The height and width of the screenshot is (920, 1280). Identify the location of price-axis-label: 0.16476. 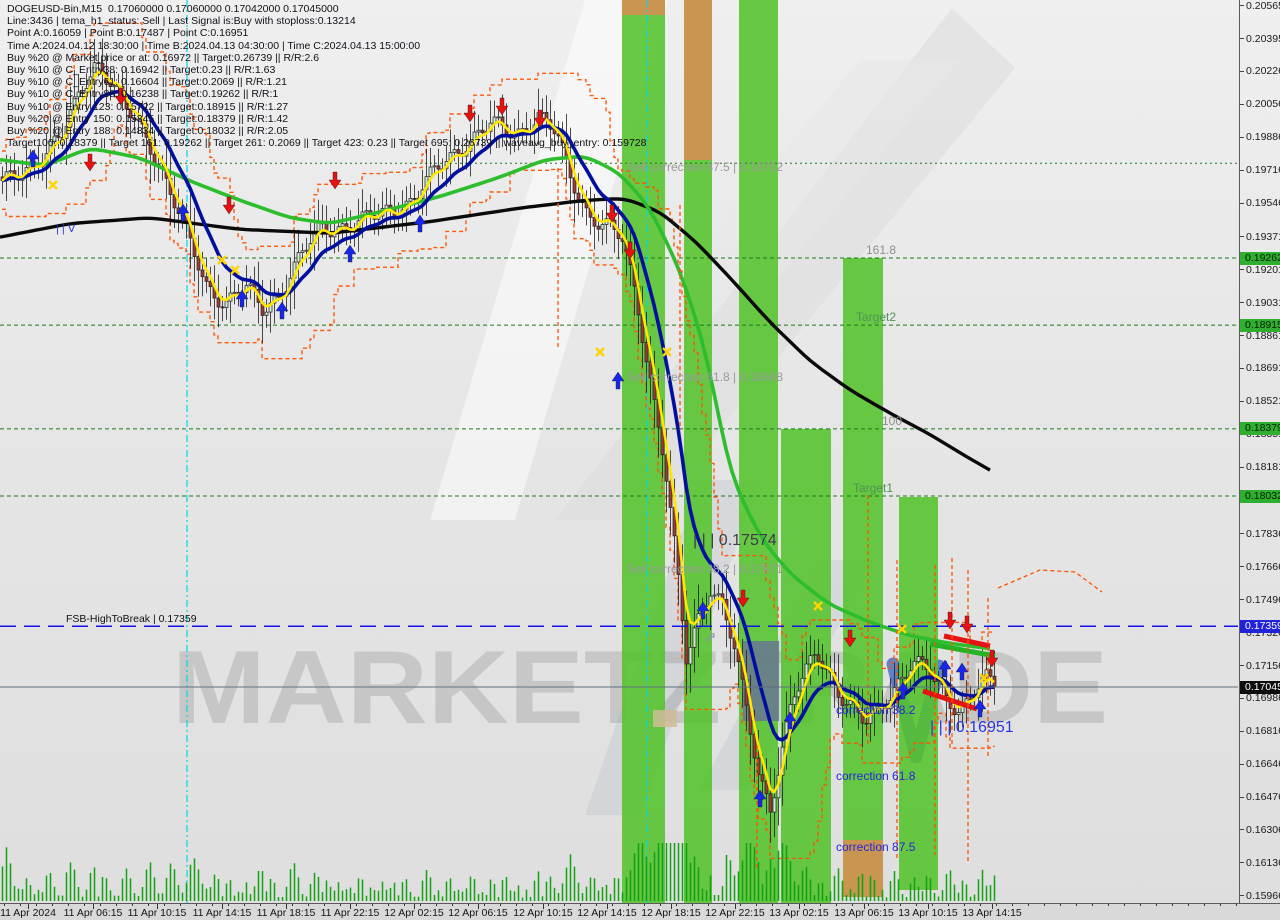
(1263, 797).